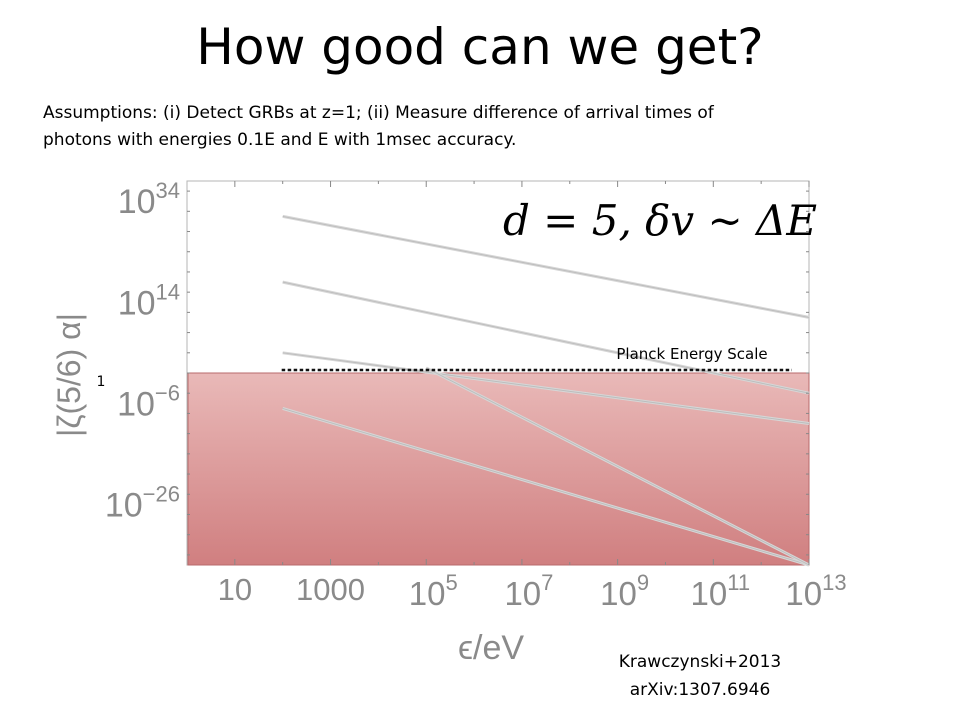 The height and width of the screenshot is (720, 960). What do you see at coordinates (700, 676) in the screenshot?
I see `citation: Krawczynski+2013 arXiv:1307.6946` at bounding box center [700, 676].